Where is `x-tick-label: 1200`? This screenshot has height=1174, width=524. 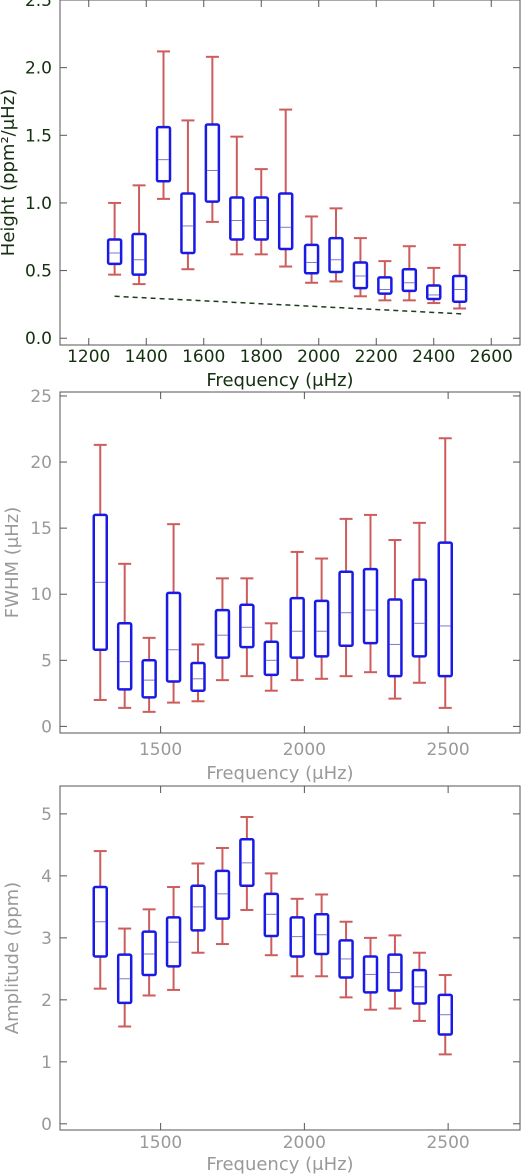 x-tick-label: 1200 is located at coordinates (88, 357).